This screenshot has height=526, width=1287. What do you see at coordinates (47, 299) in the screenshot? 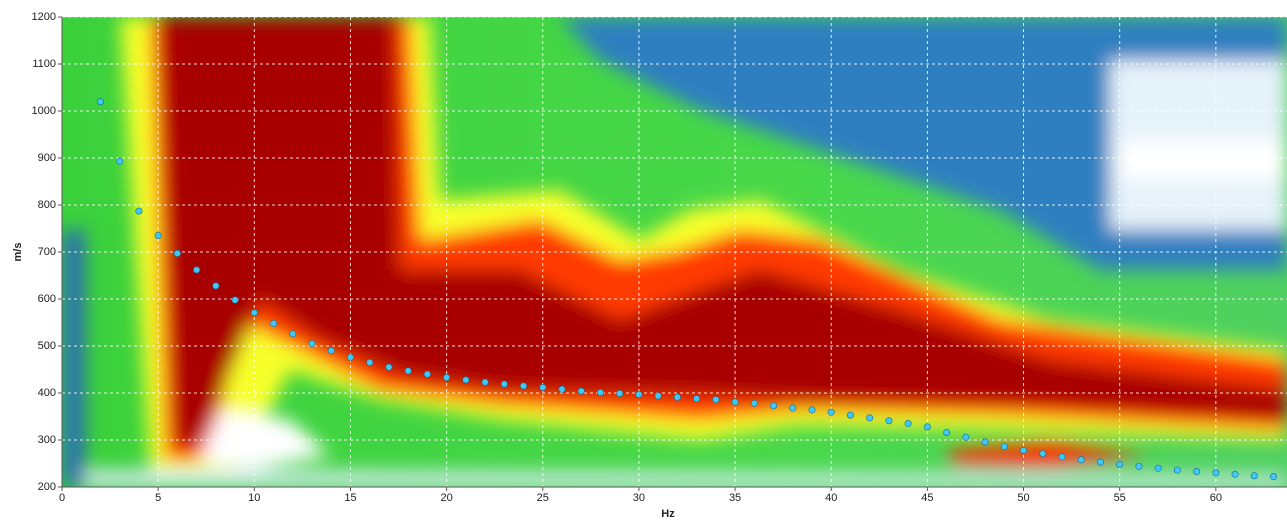
I see `y-tick-label: 600` at bounding box center [47, 299].